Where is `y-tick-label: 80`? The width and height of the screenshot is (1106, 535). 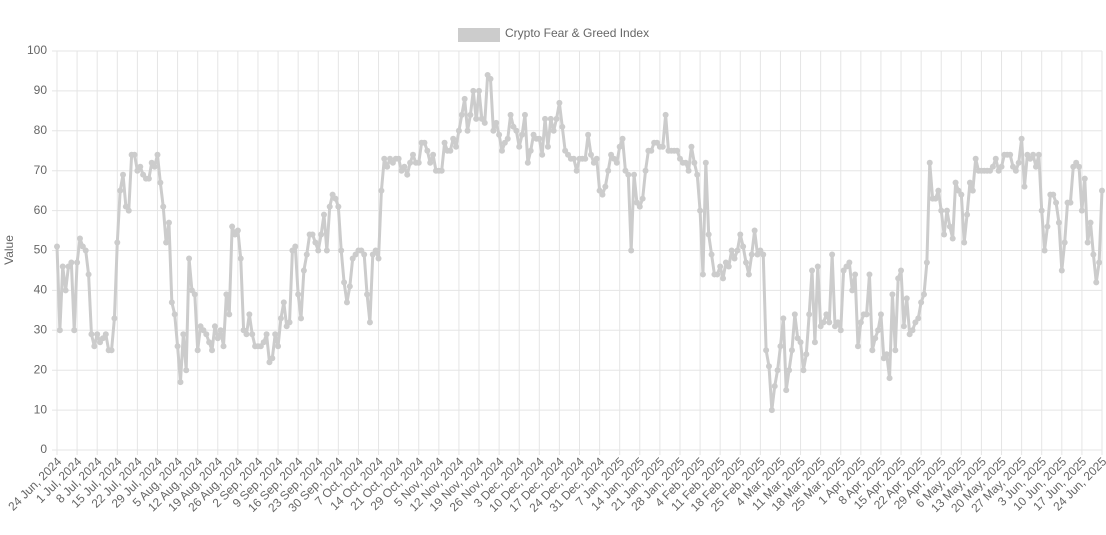
y-tick-label: 80 is located at coordinates (41, 130).